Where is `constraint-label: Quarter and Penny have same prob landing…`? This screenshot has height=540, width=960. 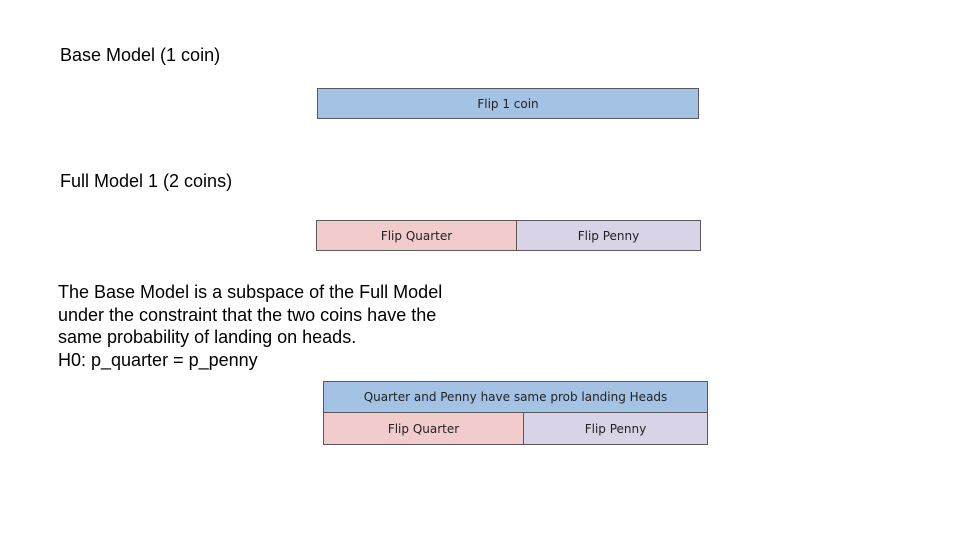 constraint-label: Quarter and Penny have same prob landing… is located at coordinates (515, 397).